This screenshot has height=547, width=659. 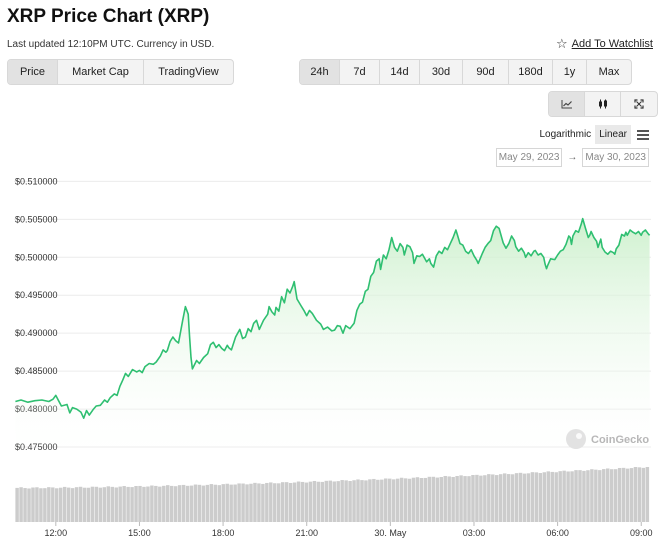 I want to click on x-tick-label: 15:00, so click(x=139, y=533).